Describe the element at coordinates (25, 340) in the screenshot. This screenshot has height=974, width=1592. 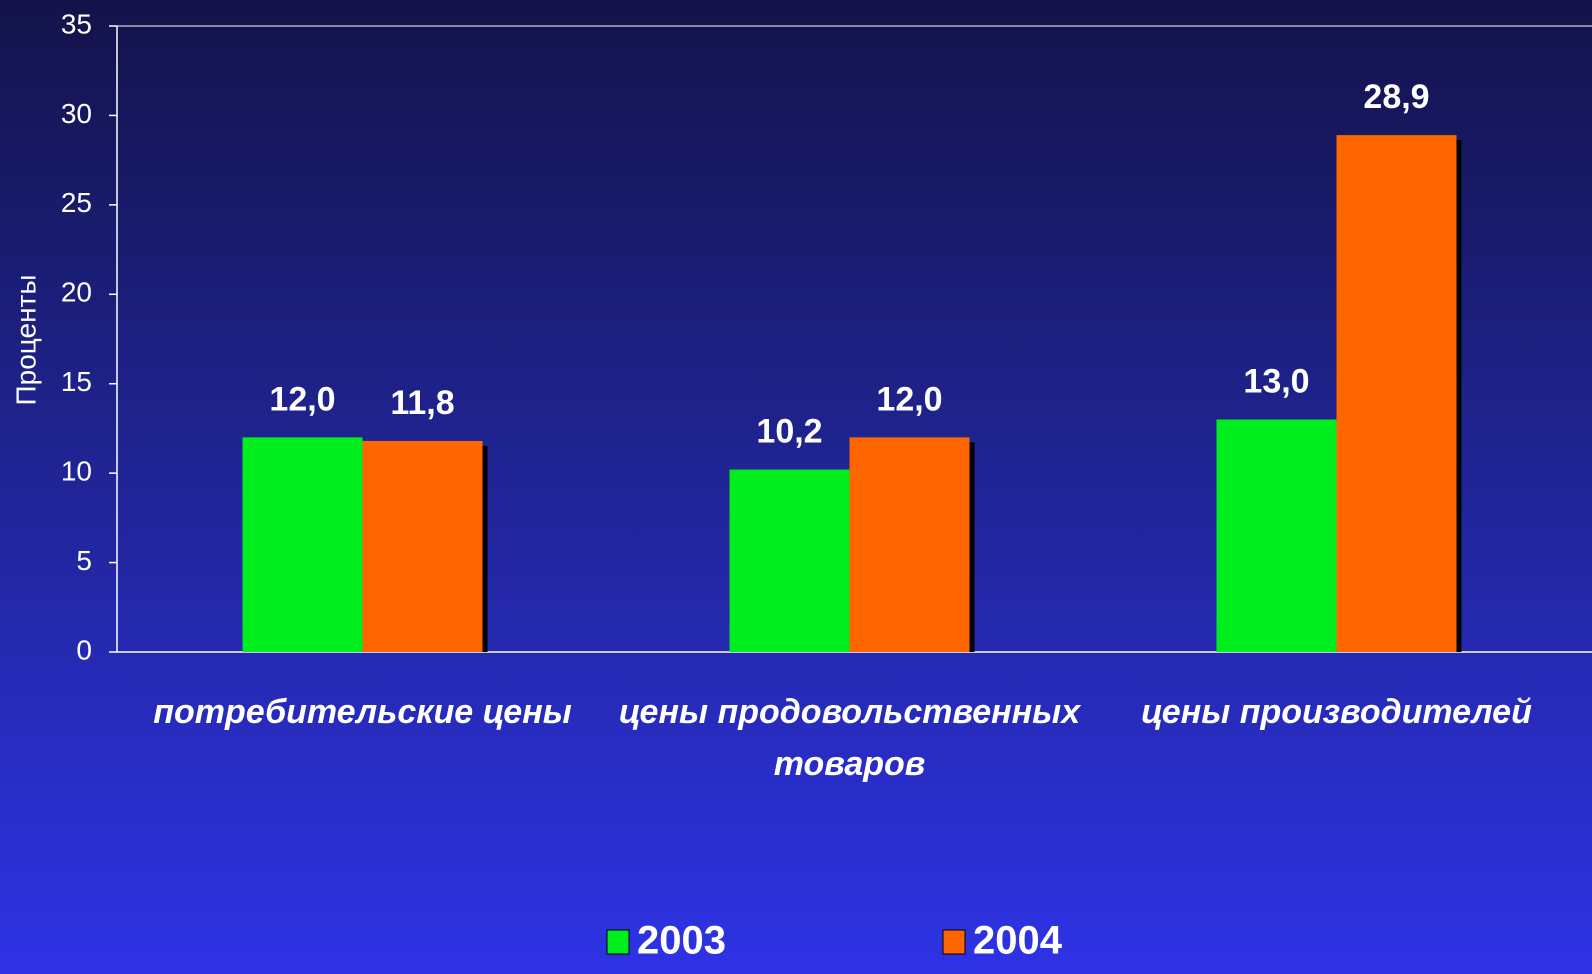
I see `y-axis-label: Проценты` at that location.